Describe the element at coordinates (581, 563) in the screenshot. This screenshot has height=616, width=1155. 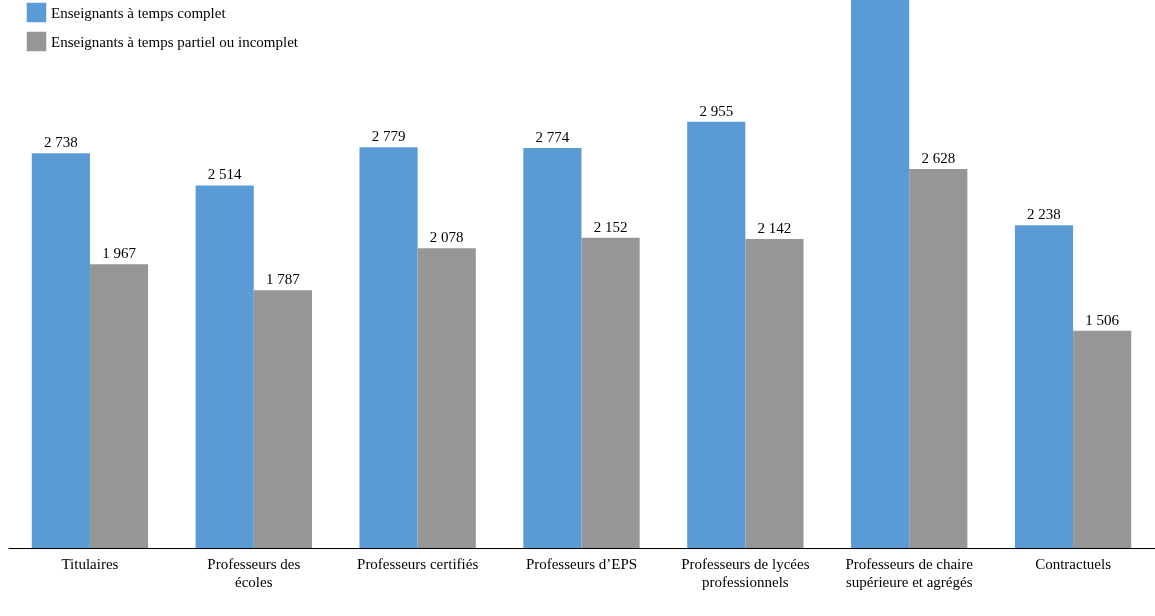
I see `x-tick-label: Professeurs d’EPS` at that location.